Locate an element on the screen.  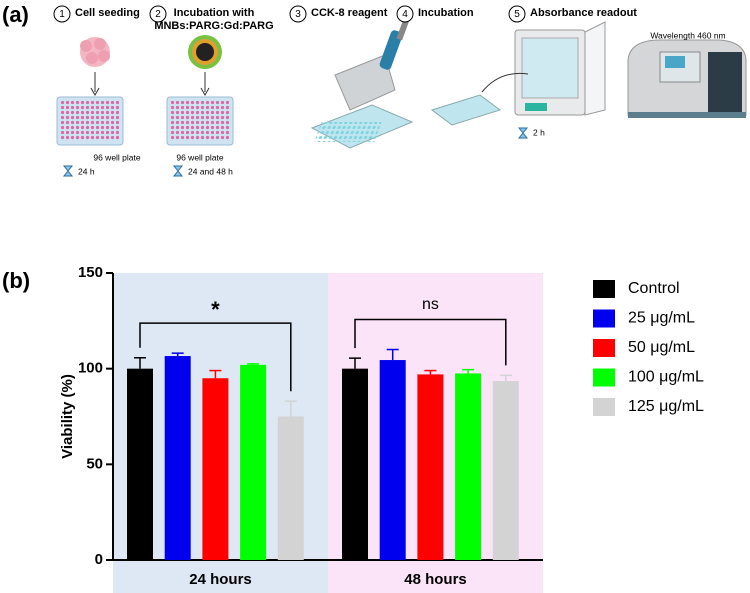
step-number: 2 is located at coordinates (158, 14).